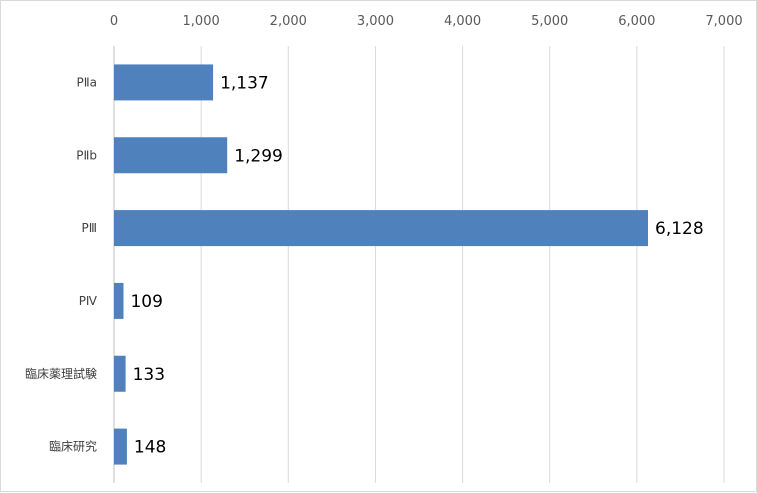 The width and height of the screenshot is (757, 493). I want to click on data-label: 148, so click(150, 448).